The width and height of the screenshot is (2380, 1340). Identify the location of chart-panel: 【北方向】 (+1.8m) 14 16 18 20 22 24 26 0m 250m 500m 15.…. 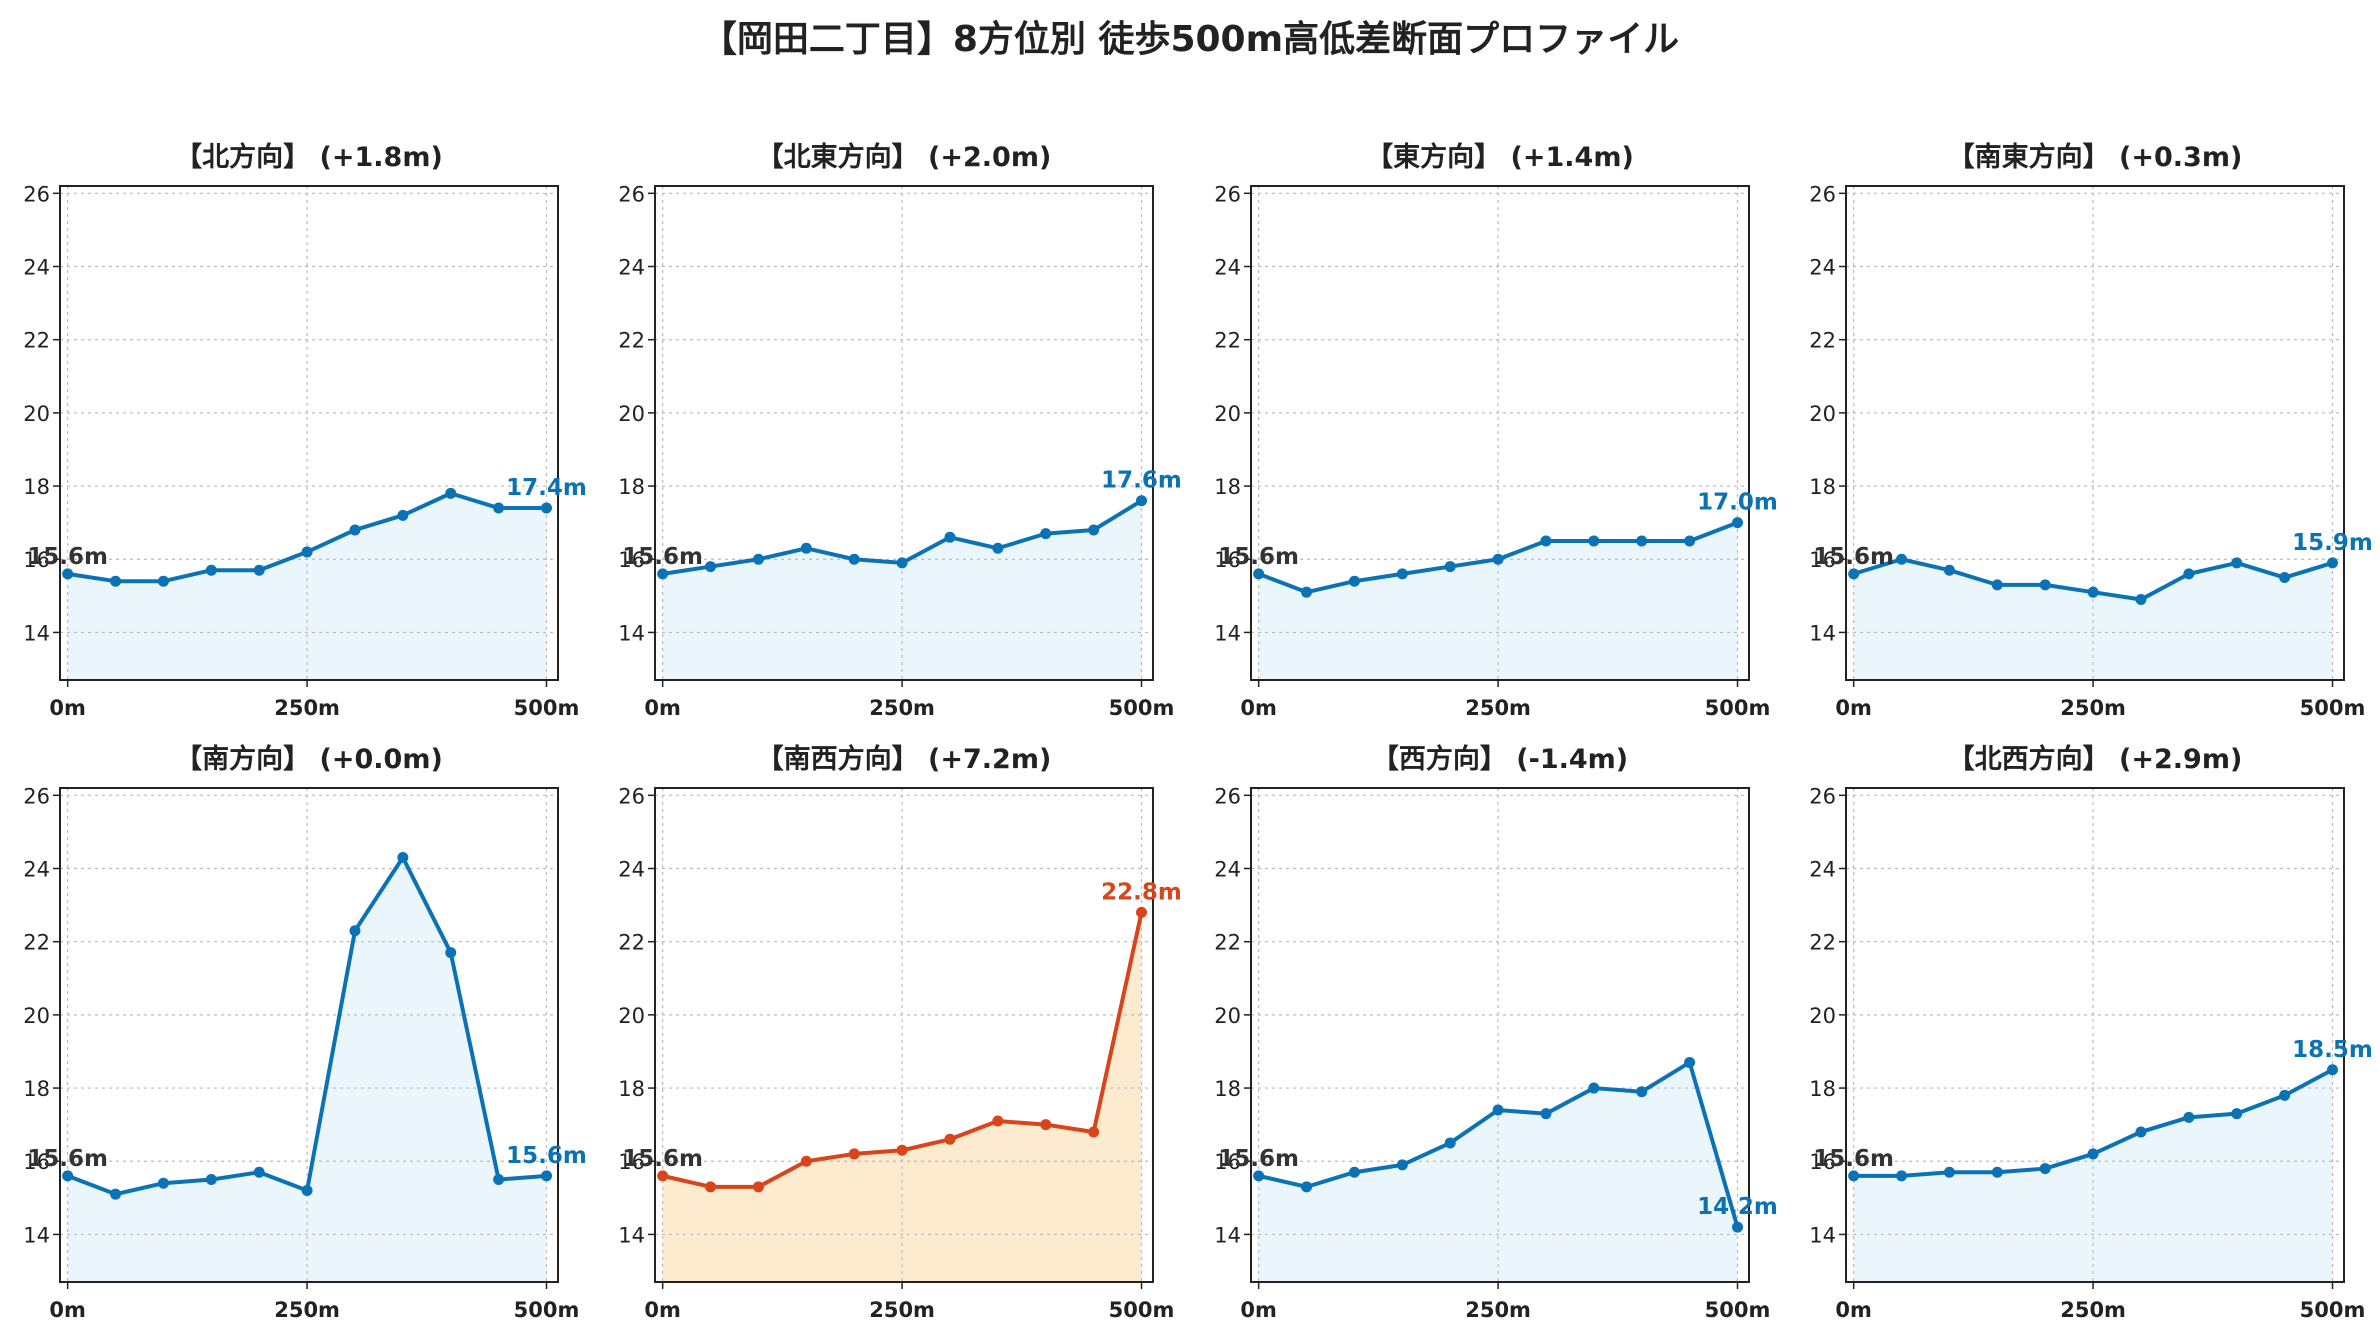
(305, 430).